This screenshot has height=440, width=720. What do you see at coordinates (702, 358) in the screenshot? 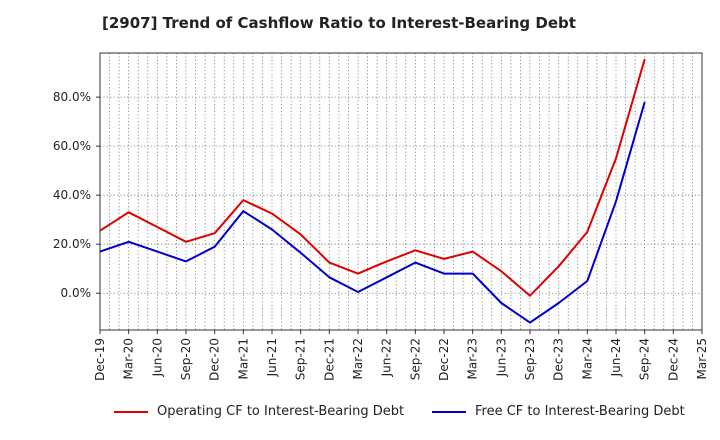
I see `x-tick-label: Mar-25` at bounding box center [702, 358].